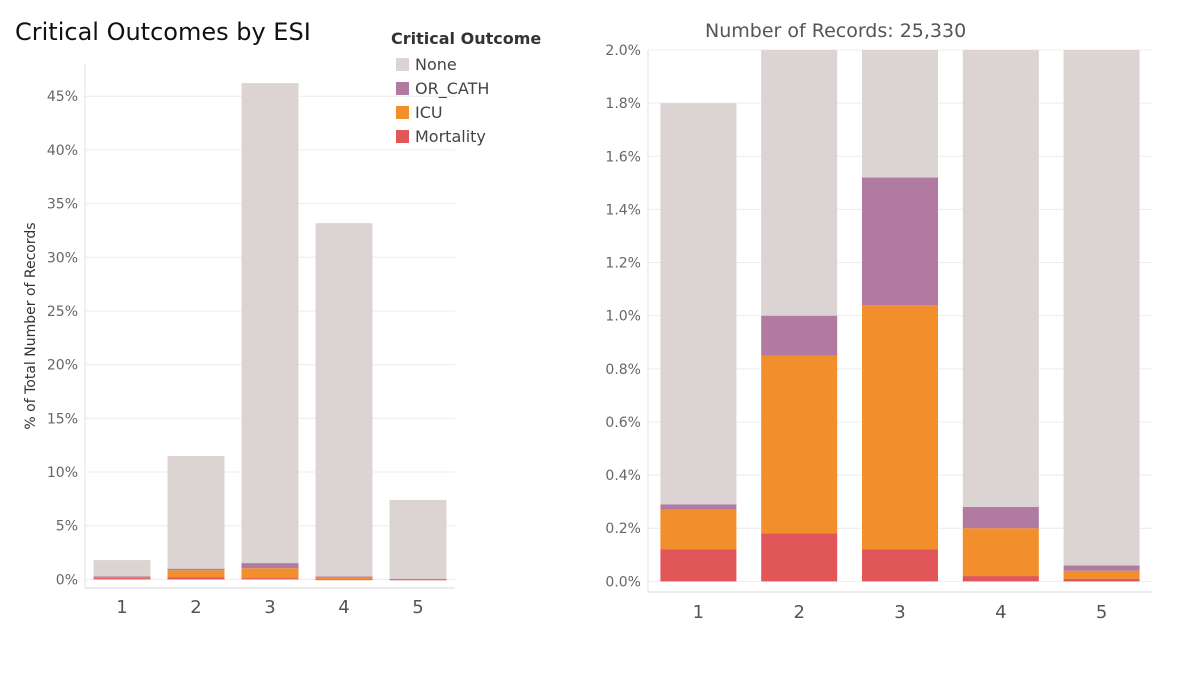  I want to click on chart2-ytick-label: 0.4%, so click(623, 476).